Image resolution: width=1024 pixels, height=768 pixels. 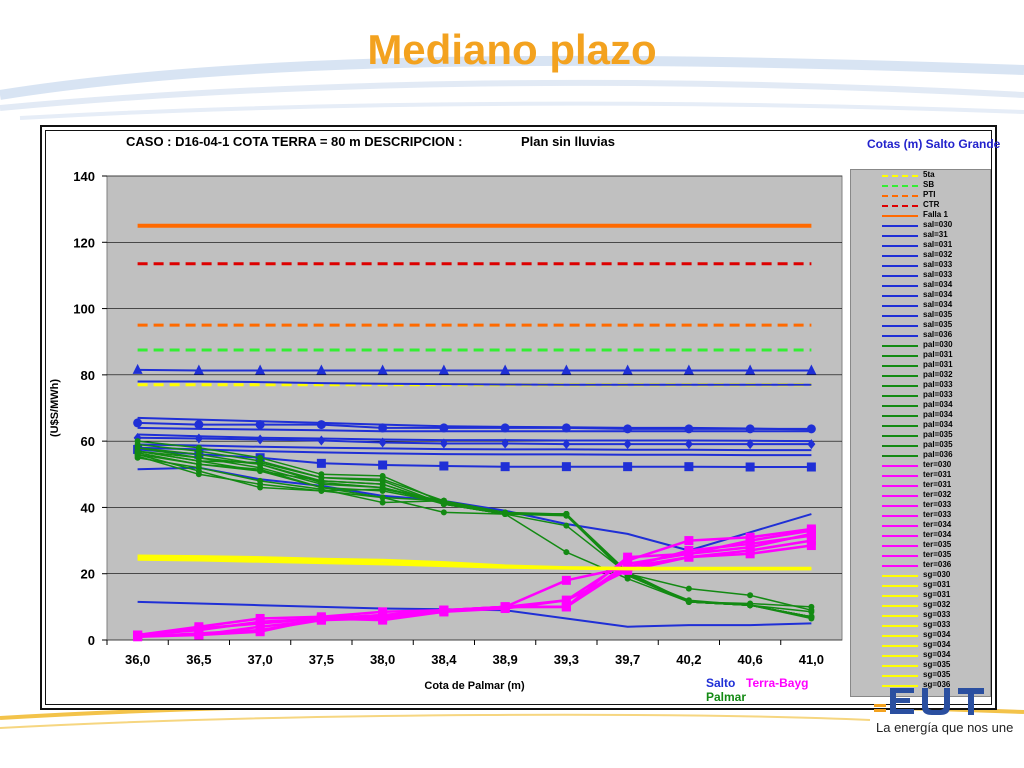 What do you see at coordinates (512, 49) in the screenshot?
I see `slide-title: Mediano plazo` at bounding box center [512, 49].